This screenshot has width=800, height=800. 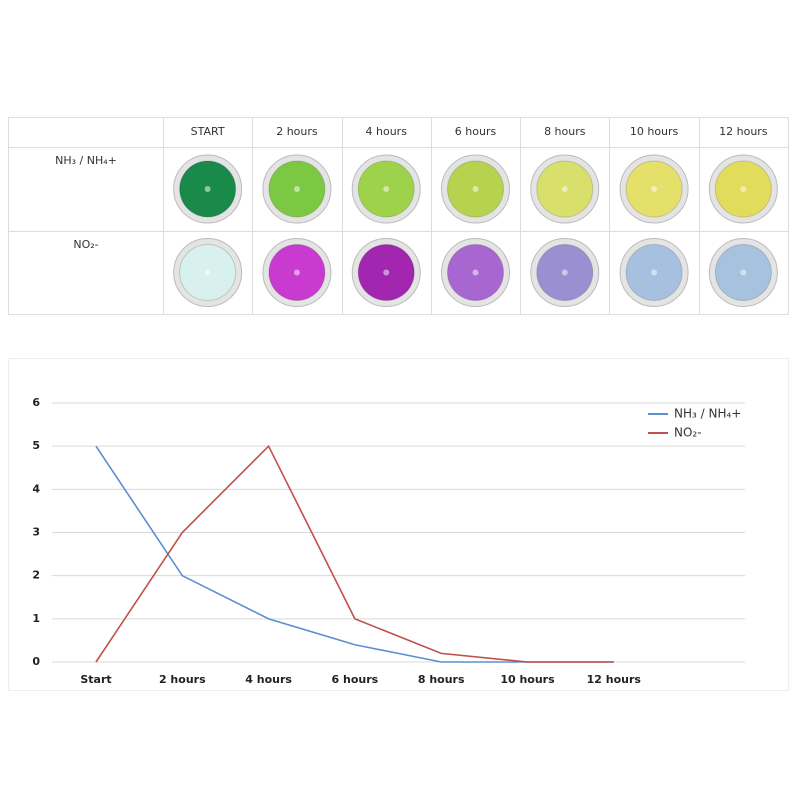 What do you see at coordinates (268, 679) in the screenshot?
I see `x-tick-label: 4 hours` at bounding box center [268, 679].